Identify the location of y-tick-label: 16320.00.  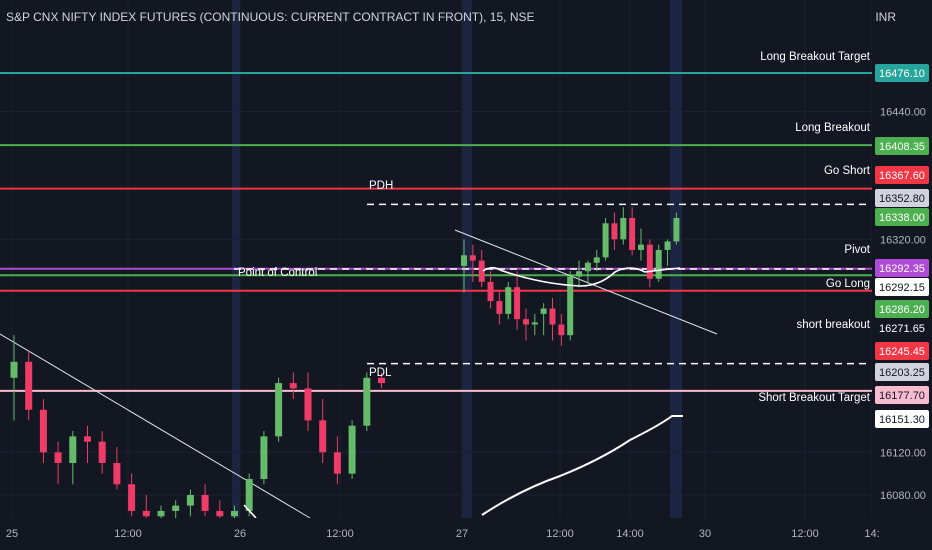
(903, 240).